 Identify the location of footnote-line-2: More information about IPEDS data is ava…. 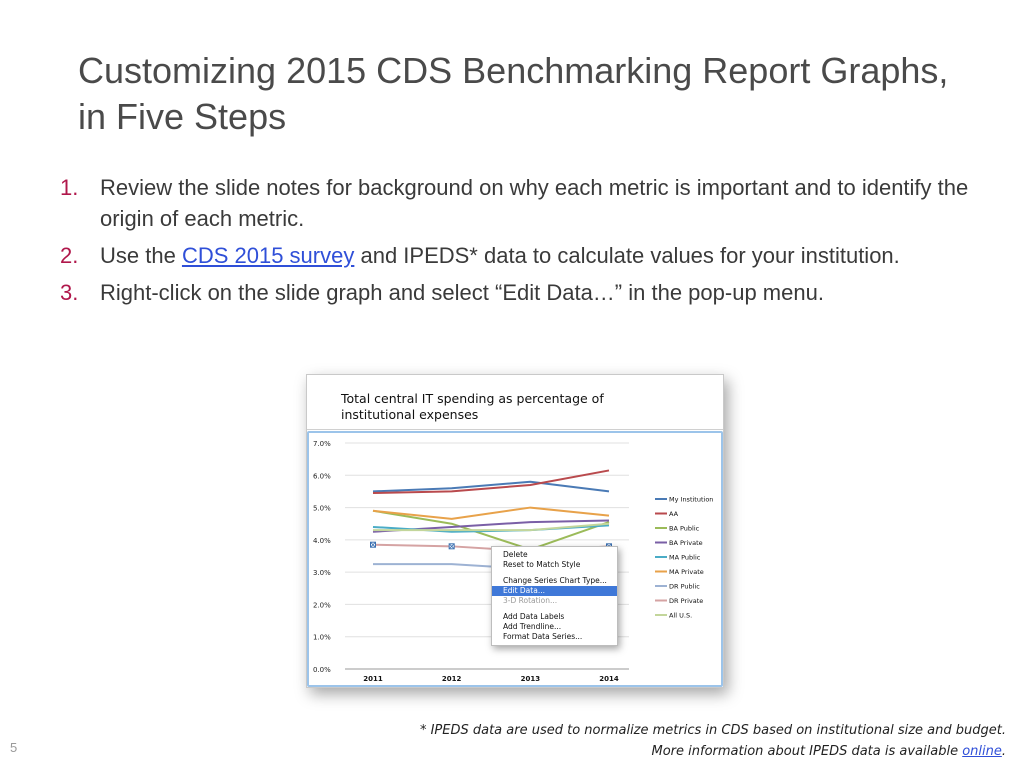
(656, 751).